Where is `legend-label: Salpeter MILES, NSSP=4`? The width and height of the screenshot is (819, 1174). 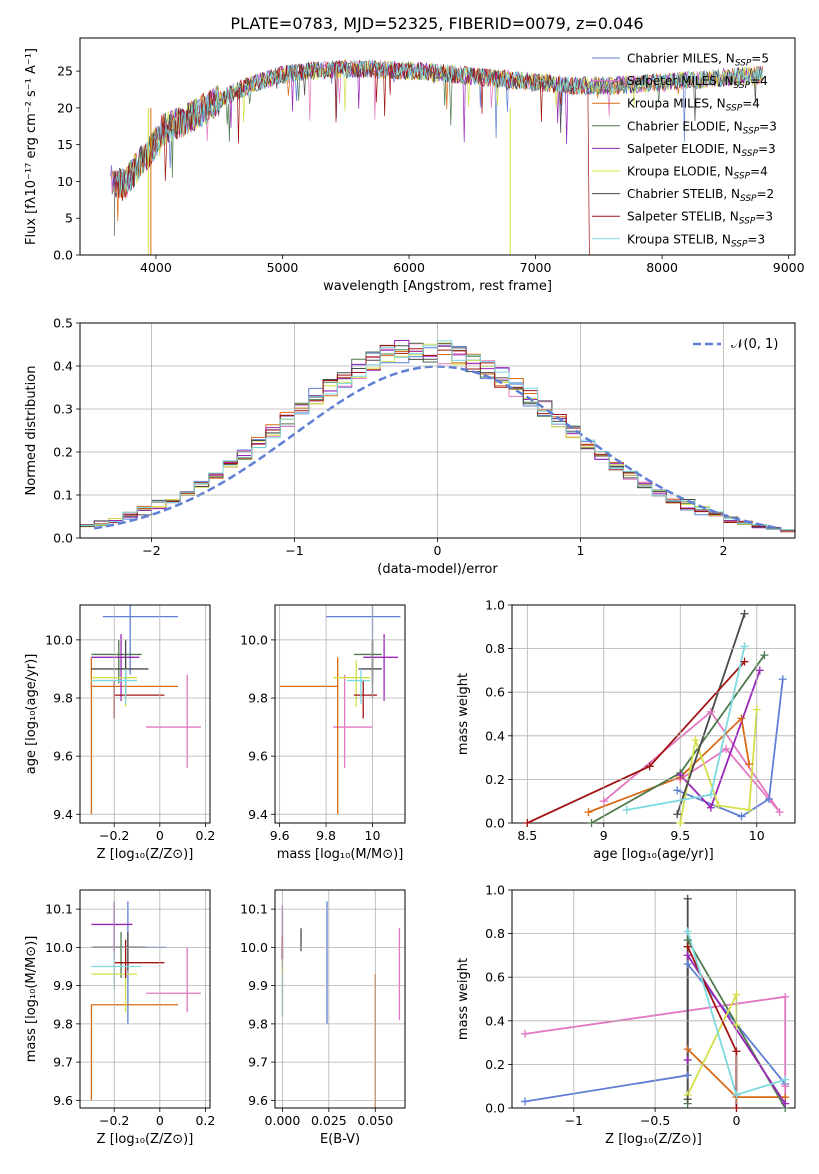
legend-label: Salpeter MILES, NSSP=4 is located at coordinates (697, 82).